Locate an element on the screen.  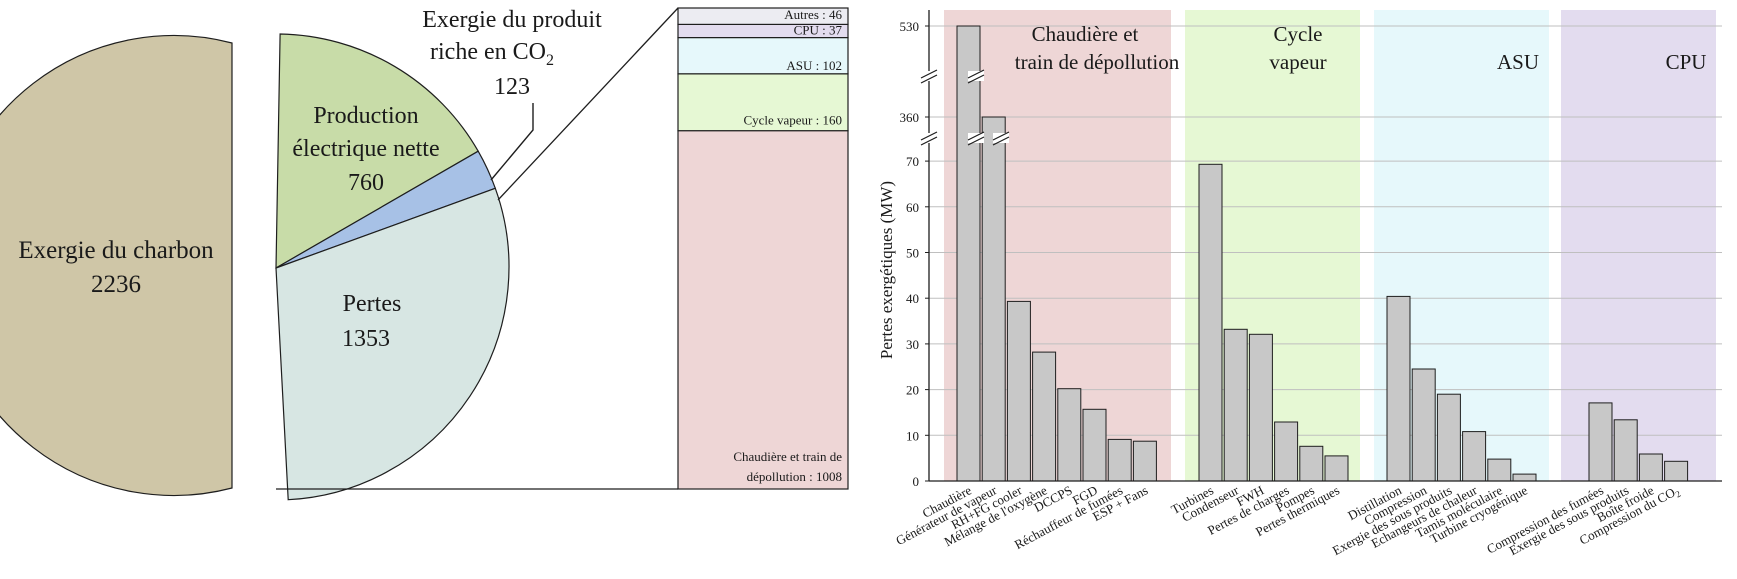
stack-label-autres: Autres : 46 is located at coordinates (813, 14).